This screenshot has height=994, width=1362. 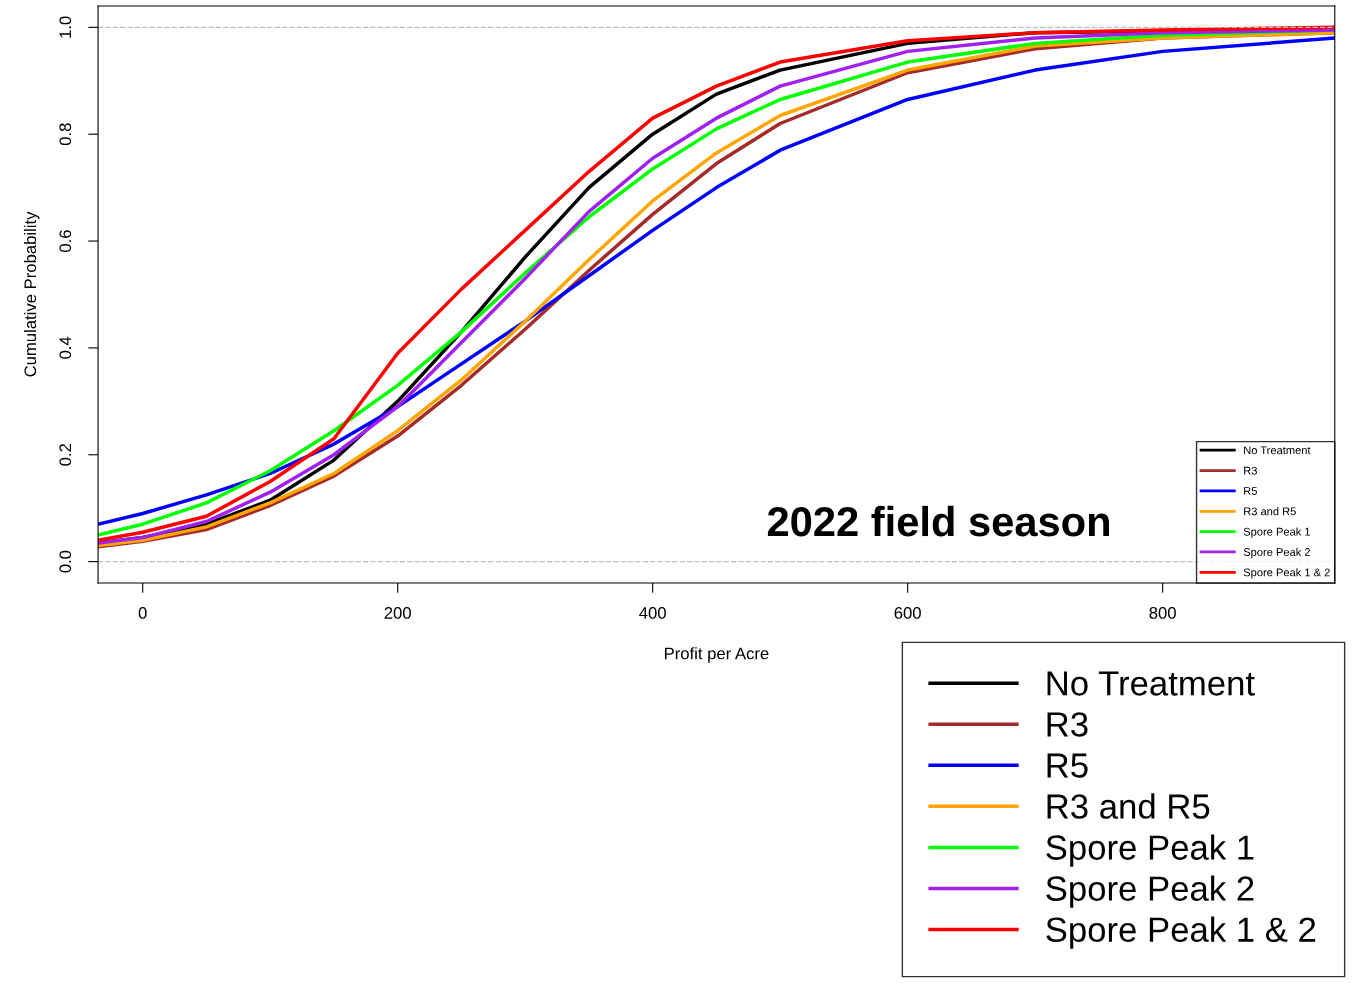 I want to click on legend-label: R3, so click(x=1250, y=470).